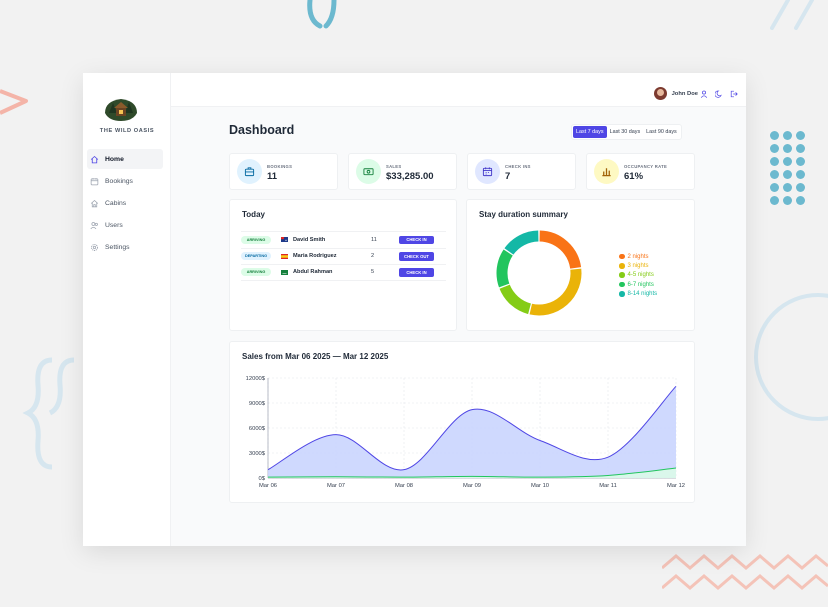 The width and height of the screenshot is (828, 607). Describe the element at coordinates (521, 171) in the screenshot. I see `stat-card-check-ins: CHECK INS 7` at that location.